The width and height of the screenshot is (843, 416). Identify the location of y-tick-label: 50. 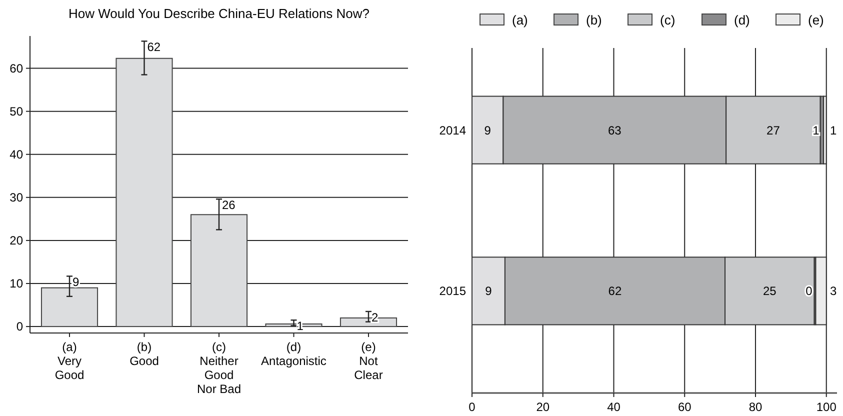
(17, 111).